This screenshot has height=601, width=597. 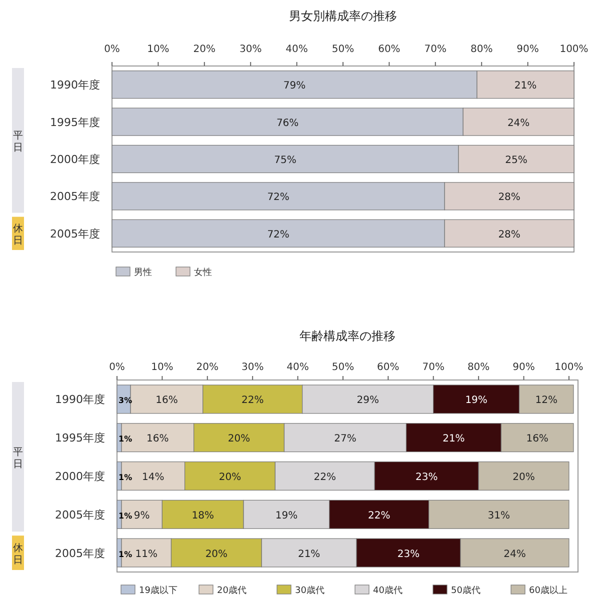 What do you see at coordinates (387, 590) in the screenshot?
I see `legend-label: 40歳代` at bounding box center [387, 590].